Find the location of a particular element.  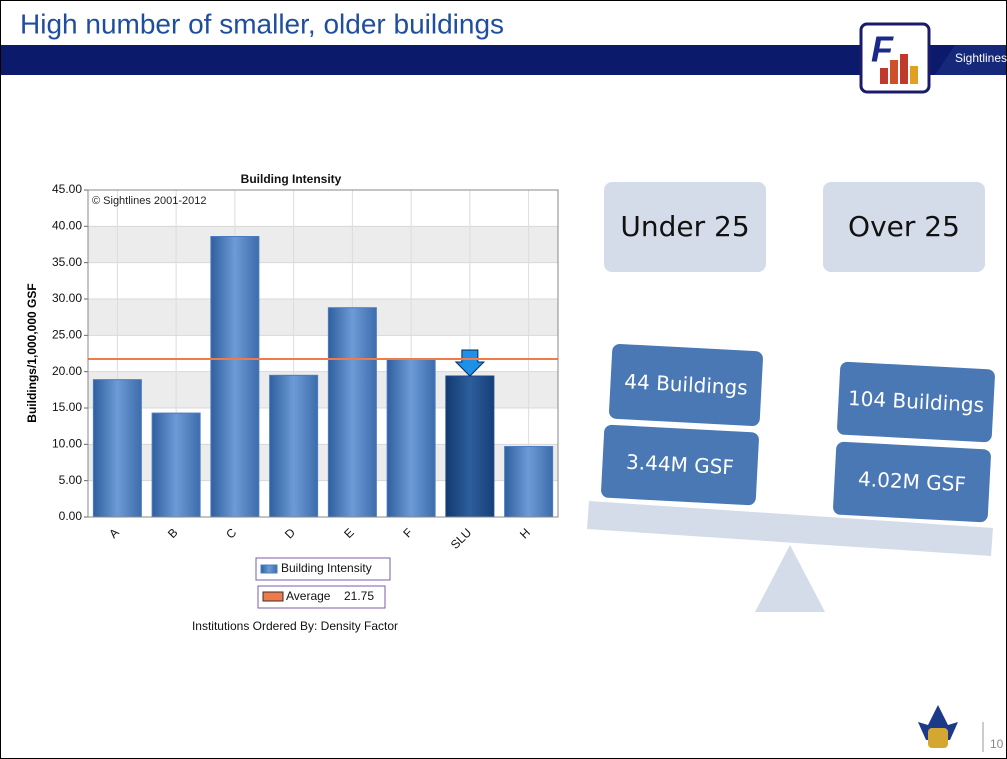

heading: Over 25 is located at coordinates (904, 226).